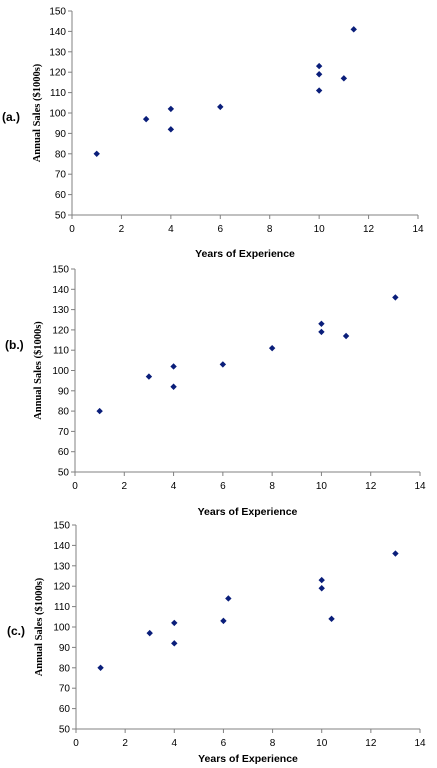 The height and width of the screenshot is (768, 437). I want to click on panel-label: (c.), so click(16, 631).